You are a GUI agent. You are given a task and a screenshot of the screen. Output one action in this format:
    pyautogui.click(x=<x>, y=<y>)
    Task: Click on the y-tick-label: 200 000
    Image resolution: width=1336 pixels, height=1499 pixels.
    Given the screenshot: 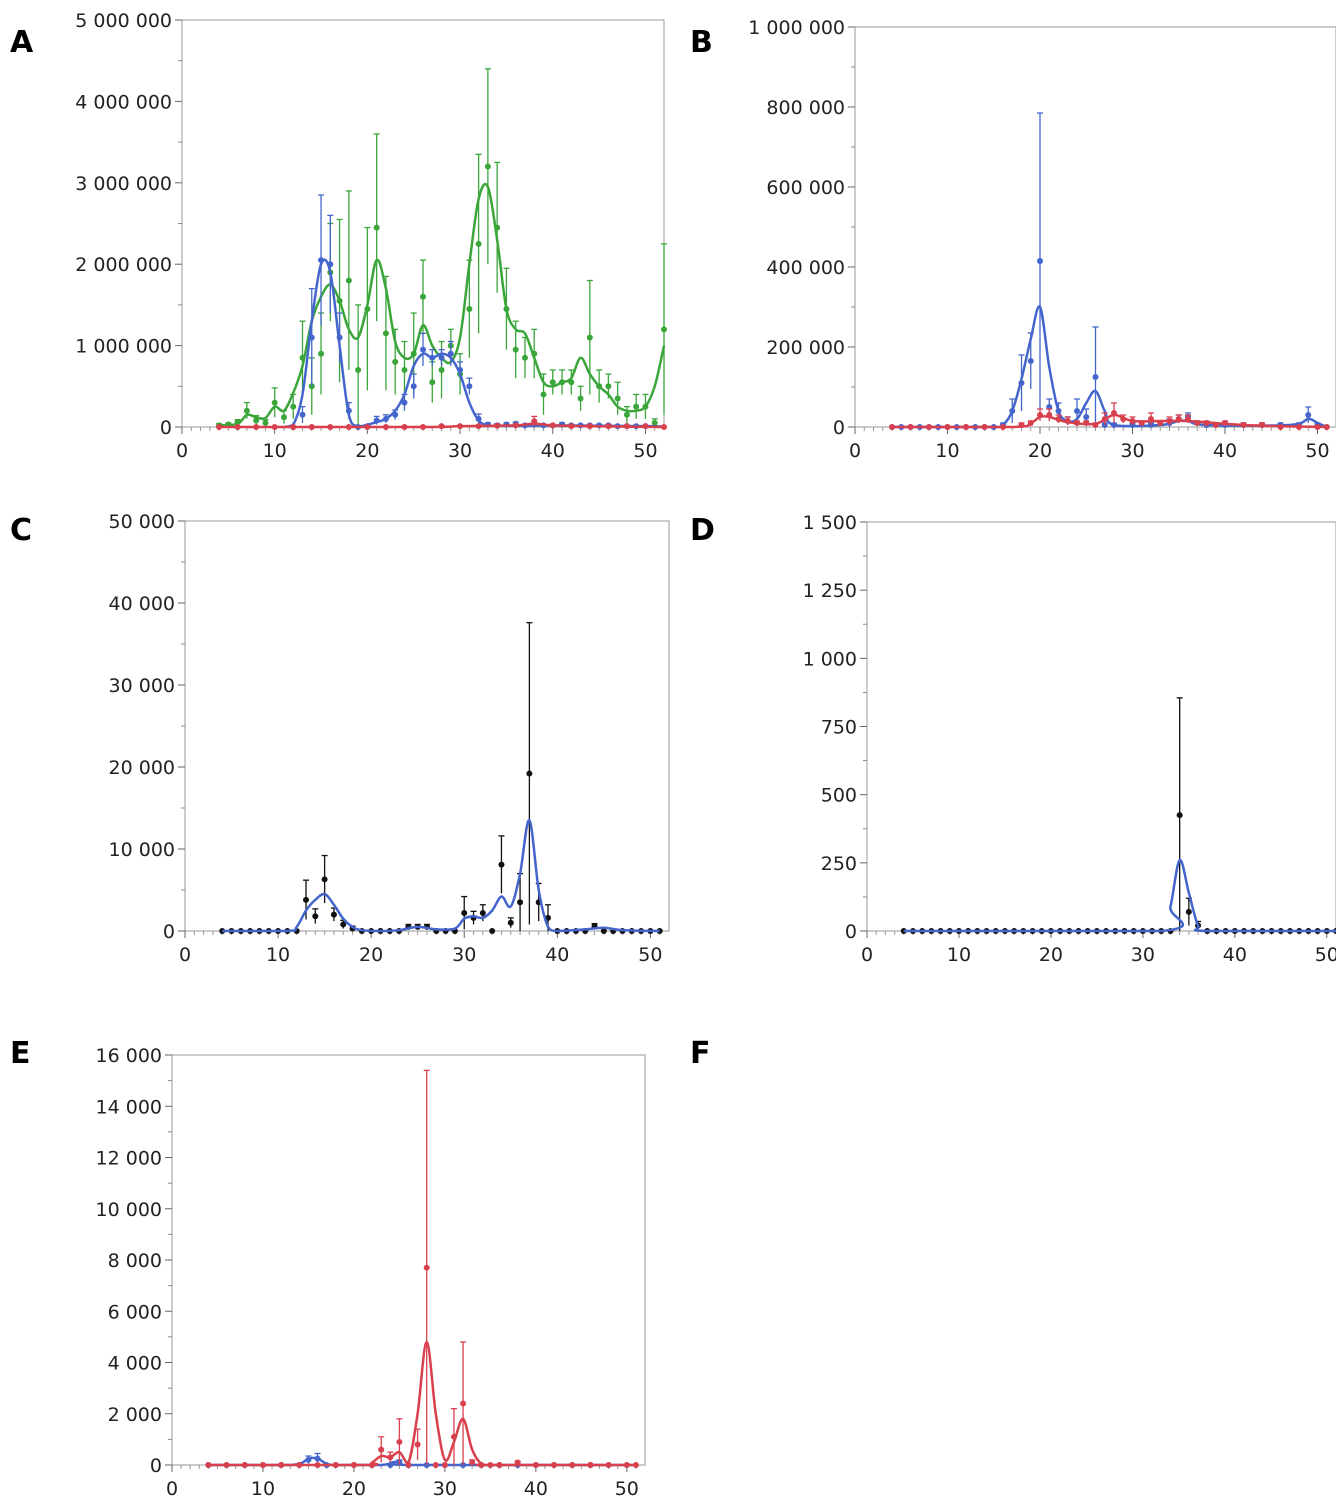 What is the action you would take?
    pyautogui.click(x=805, y=348)
    